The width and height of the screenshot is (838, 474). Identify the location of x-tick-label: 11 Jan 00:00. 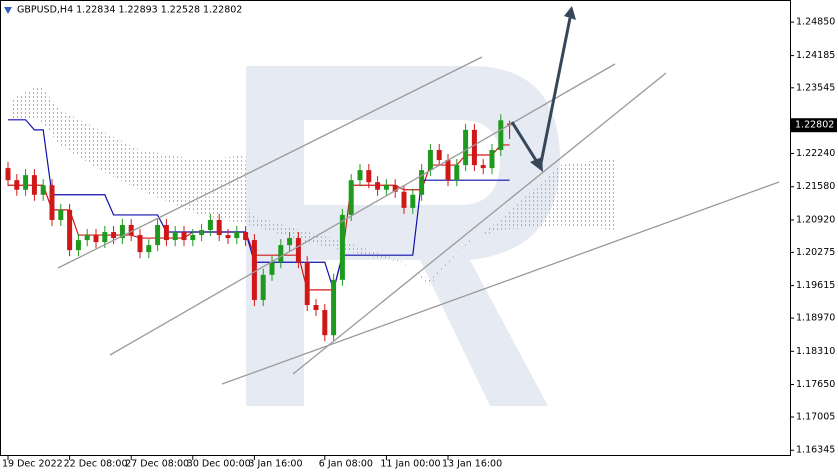
(410, 464).